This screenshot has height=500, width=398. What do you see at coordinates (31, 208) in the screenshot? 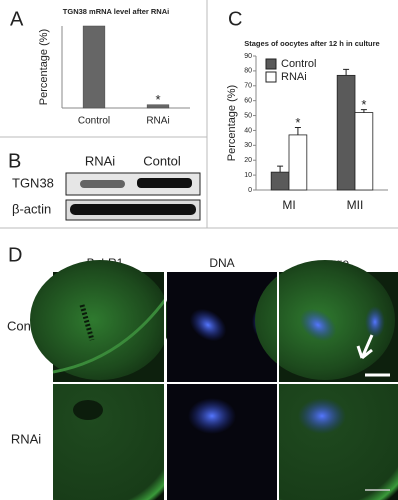
I see `row-label: β-actin` at bounding box center [31, 208].